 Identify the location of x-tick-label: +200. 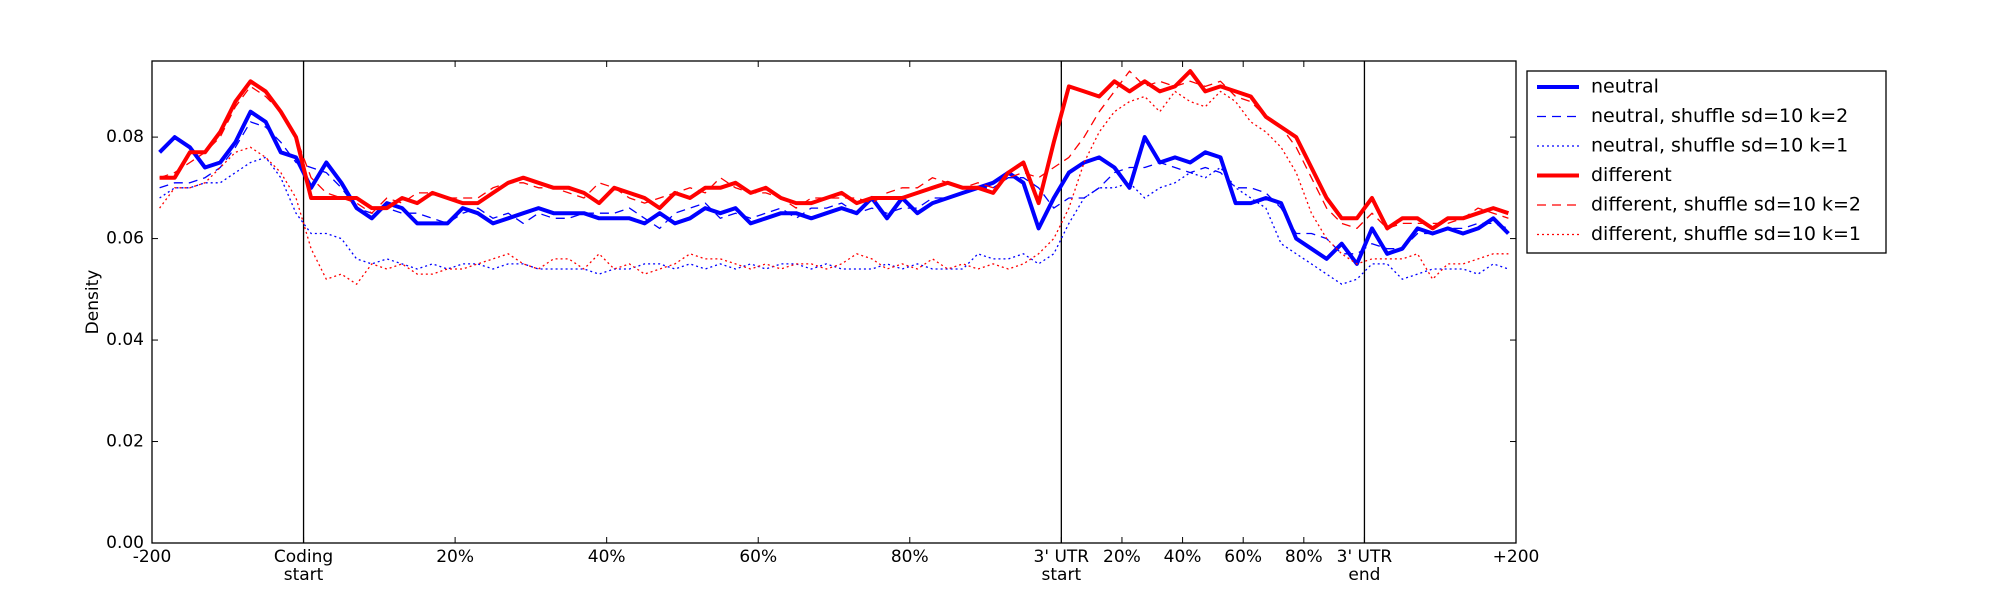
(1516, 557).